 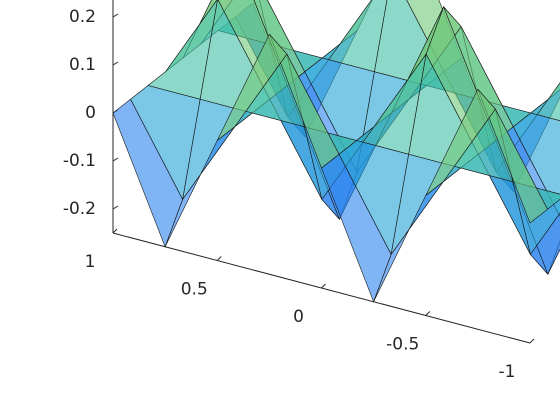 What do you see at coordinates (82, 17) in the screenshot?
I see `z-tick-label: 0.2` at bounding box center [82, 17].